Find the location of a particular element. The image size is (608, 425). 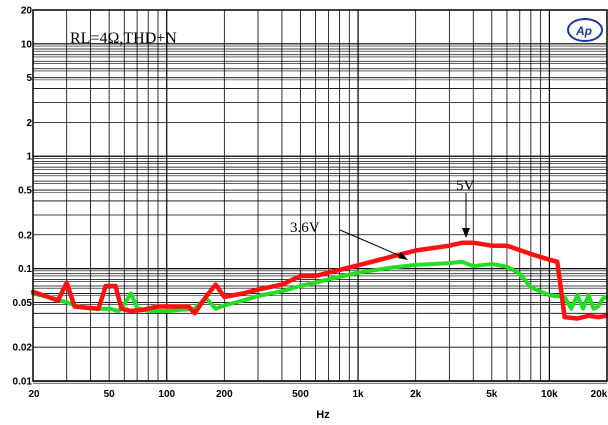

annotation-3-6v: 3.6V is located at coordinates (349, 240).